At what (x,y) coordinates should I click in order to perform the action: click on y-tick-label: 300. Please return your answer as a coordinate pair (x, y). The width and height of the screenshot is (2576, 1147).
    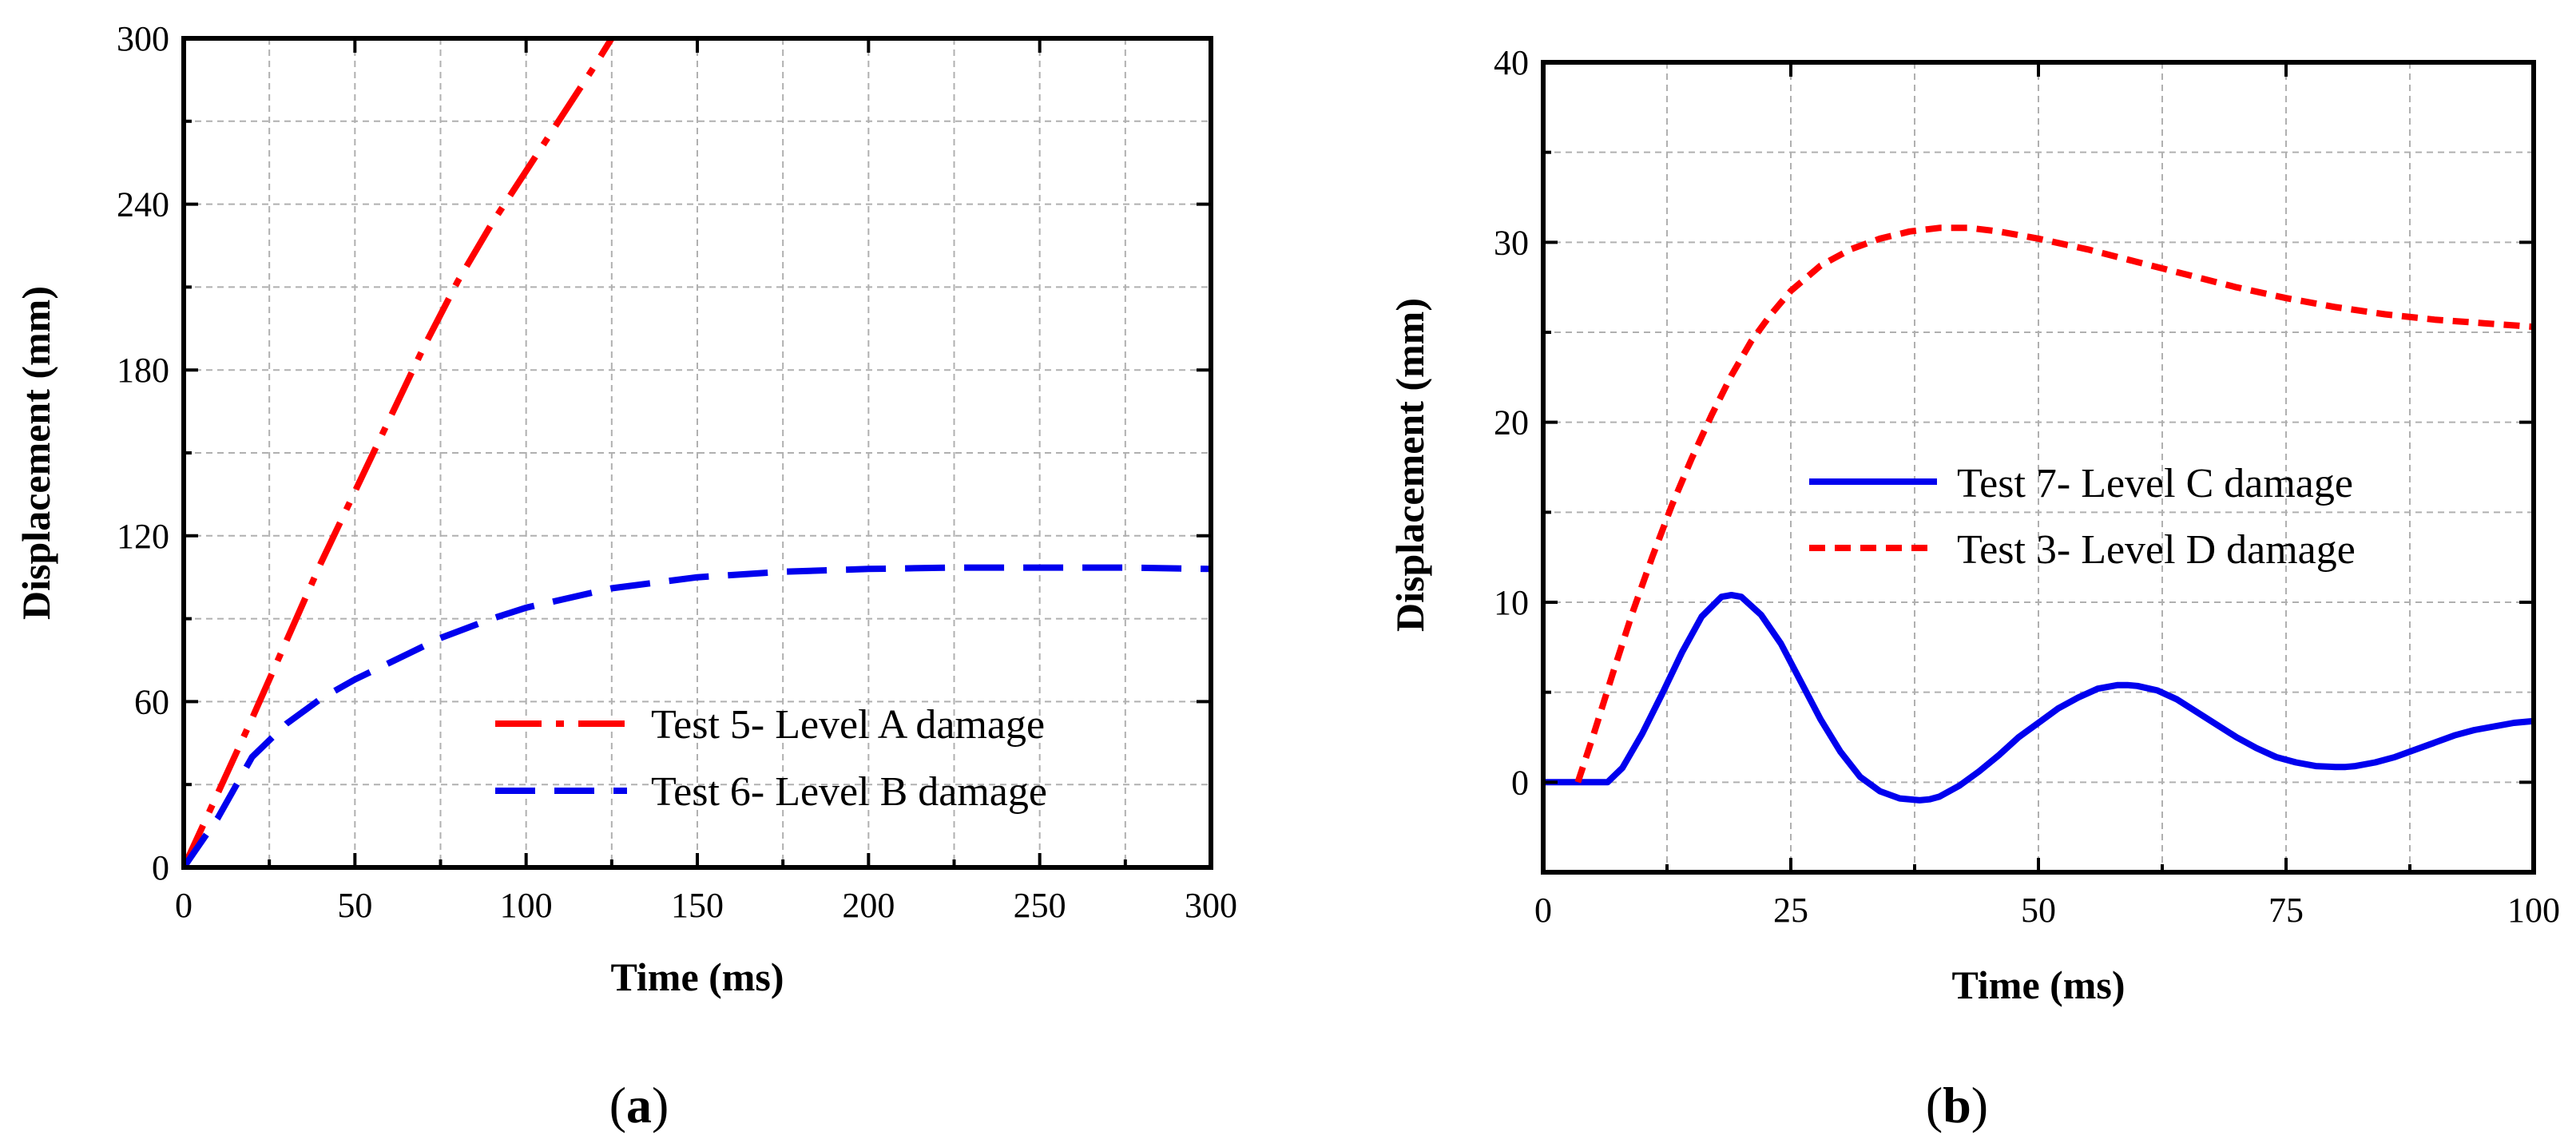
    Looking at the image, I should click on (143, 38).